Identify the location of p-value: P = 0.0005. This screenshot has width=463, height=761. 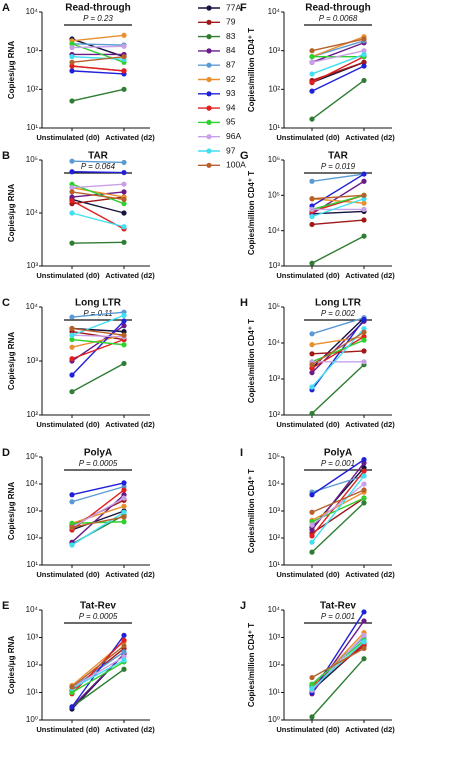
(98, 616).